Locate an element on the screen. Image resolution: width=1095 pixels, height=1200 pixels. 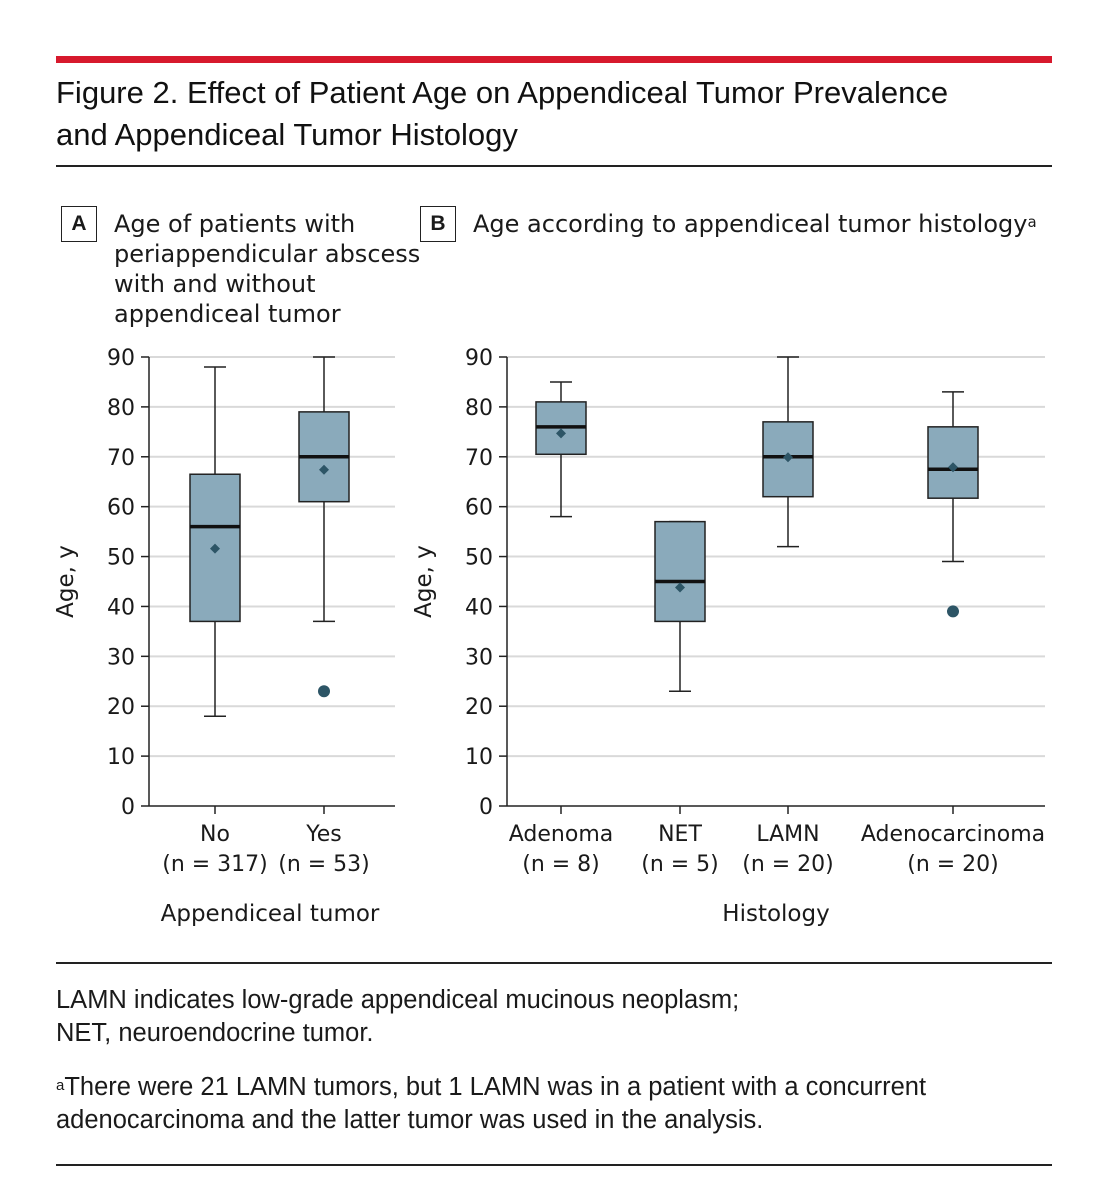
panel-a-title-line: appendiceal tumor is located at coordinates (227, 314).